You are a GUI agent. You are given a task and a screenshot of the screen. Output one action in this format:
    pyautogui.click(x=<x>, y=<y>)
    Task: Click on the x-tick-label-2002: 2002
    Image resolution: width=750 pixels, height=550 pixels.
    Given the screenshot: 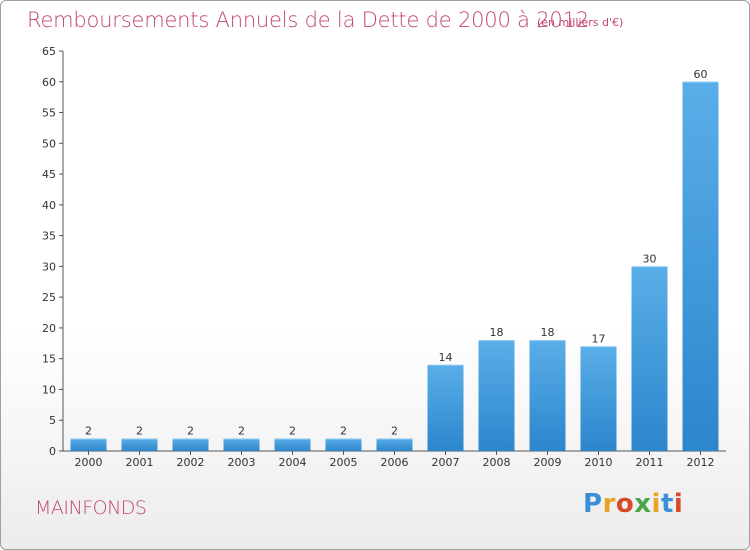 What is the action you would take?
    pyautogui.click(x=191, y=462)
    